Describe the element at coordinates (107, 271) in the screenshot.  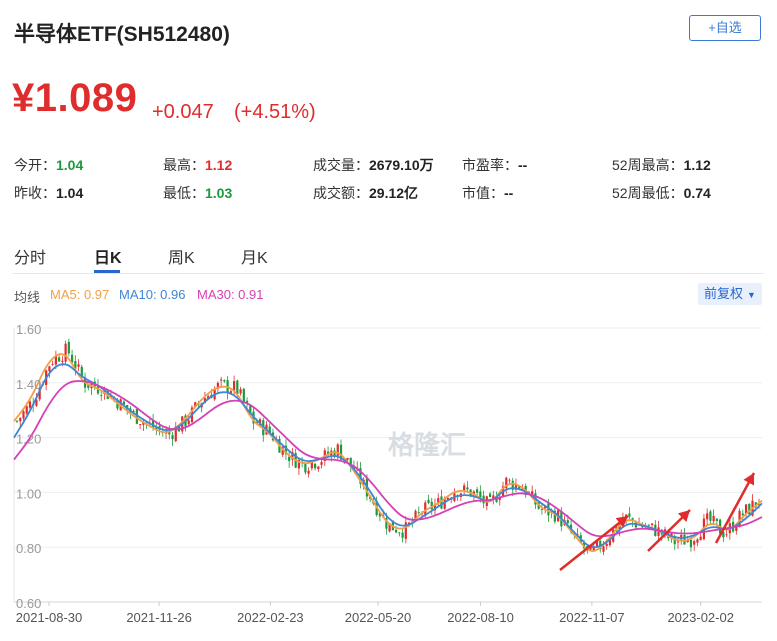
I see `active-tab-indicator` at that location.